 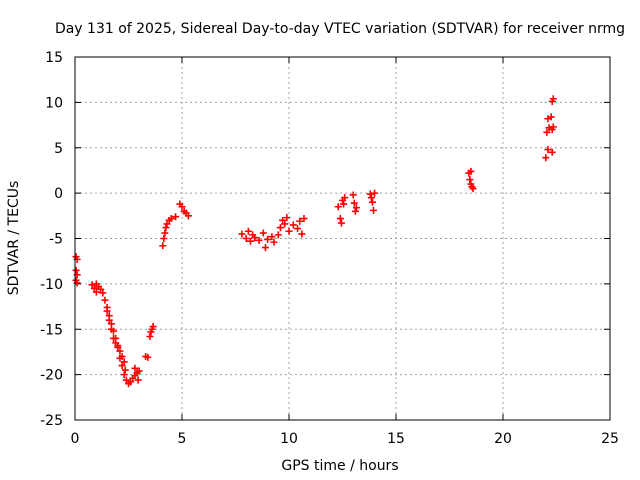 I want to click on y-tick-label: 0, so click(x=58, y=194).